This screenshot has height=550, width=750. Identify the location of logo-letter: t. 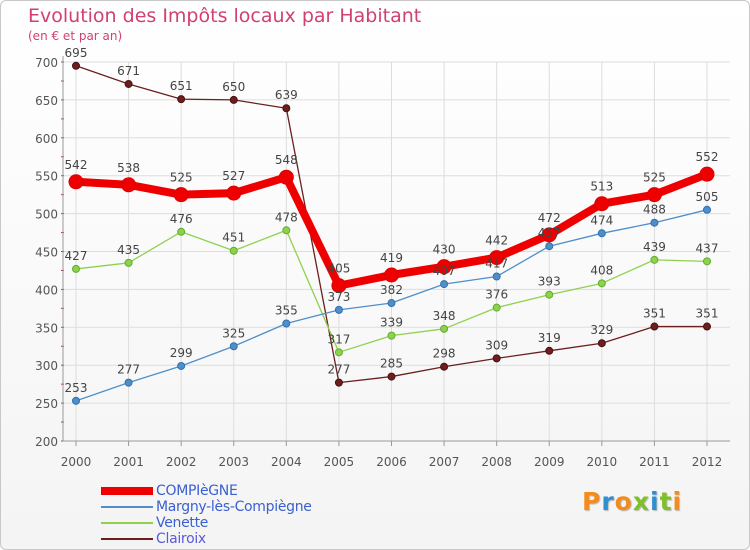
(666, 501).